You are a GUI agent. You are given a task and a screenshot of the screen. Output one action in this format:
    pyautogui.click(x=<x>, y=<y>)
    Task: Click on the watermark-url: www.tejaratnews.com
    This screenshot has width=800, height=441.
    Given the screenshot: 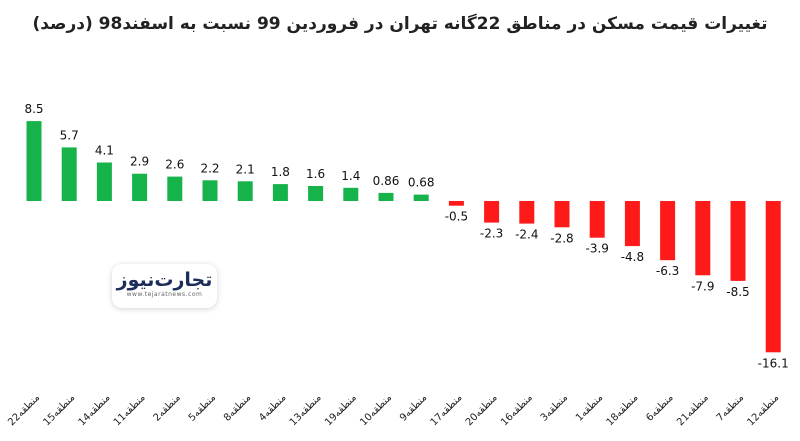 What is the action you would take?
    pyautogui.click(x=164, y=294)
    